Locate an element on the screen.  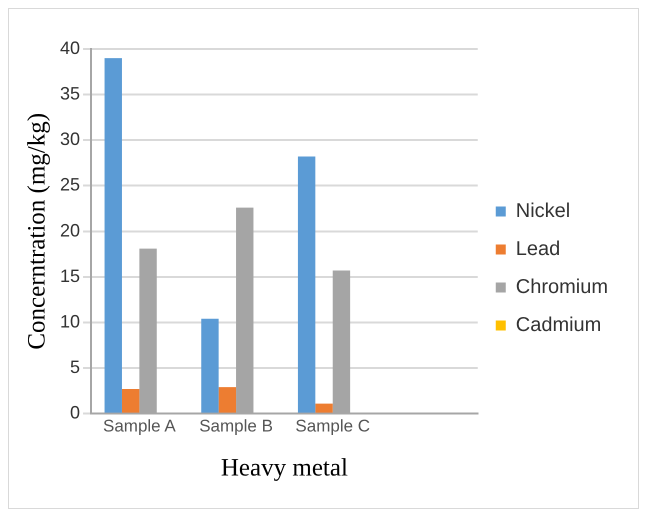
y-tick-label: 5 is located at coordinates (75, 366).